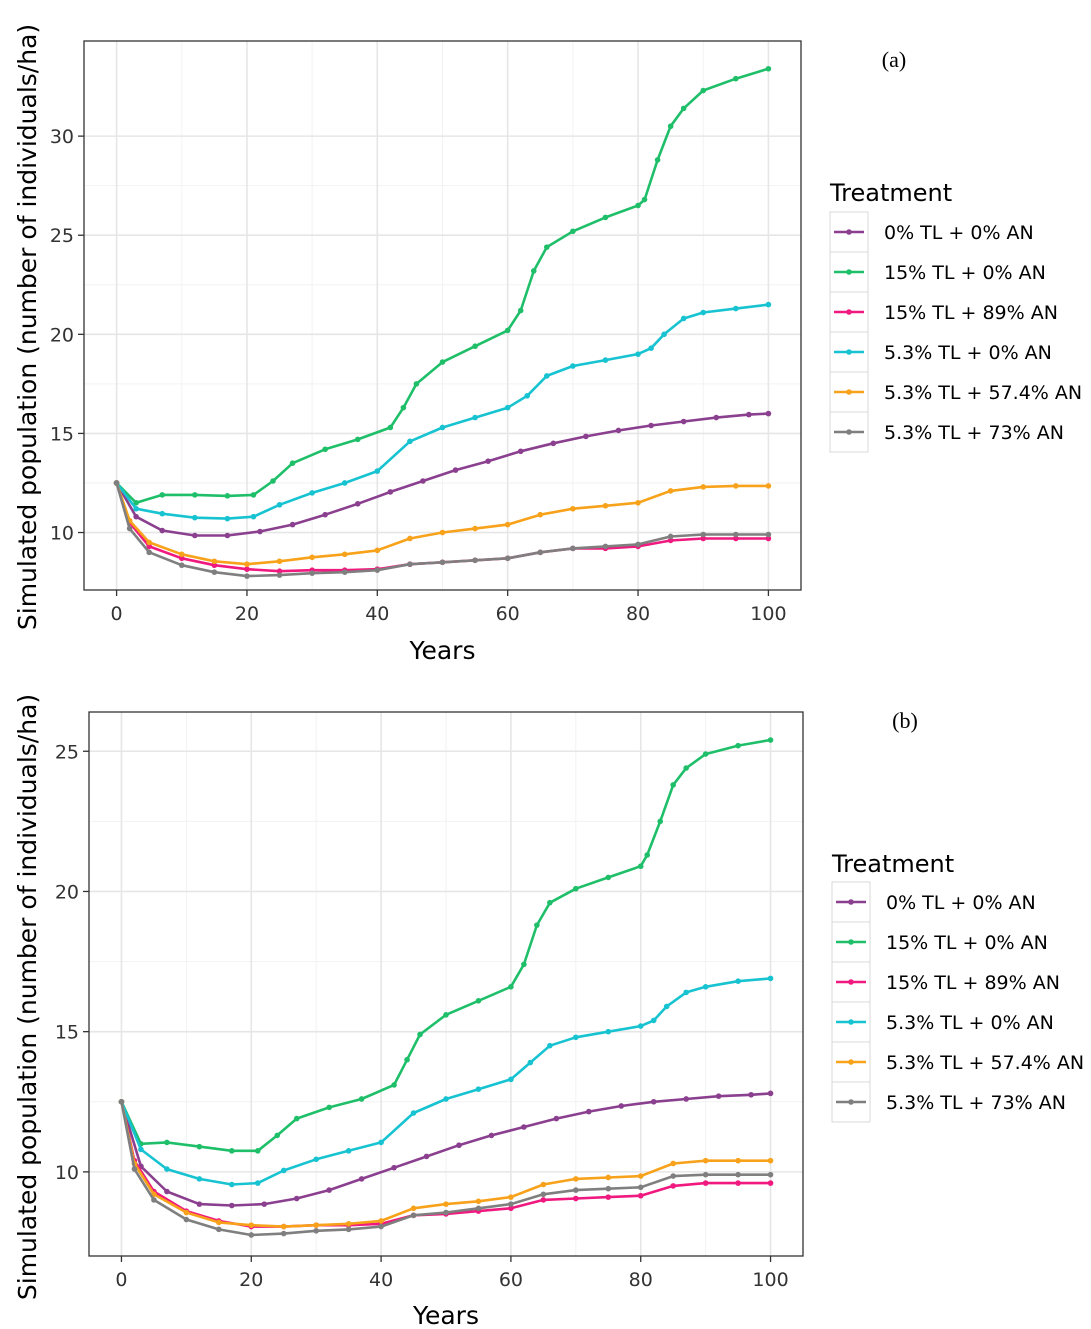 This screenshot has width=1091, height=1329. I want to click on legend-key-5-3pct-tl-0pct-an, so click(851, 1022).